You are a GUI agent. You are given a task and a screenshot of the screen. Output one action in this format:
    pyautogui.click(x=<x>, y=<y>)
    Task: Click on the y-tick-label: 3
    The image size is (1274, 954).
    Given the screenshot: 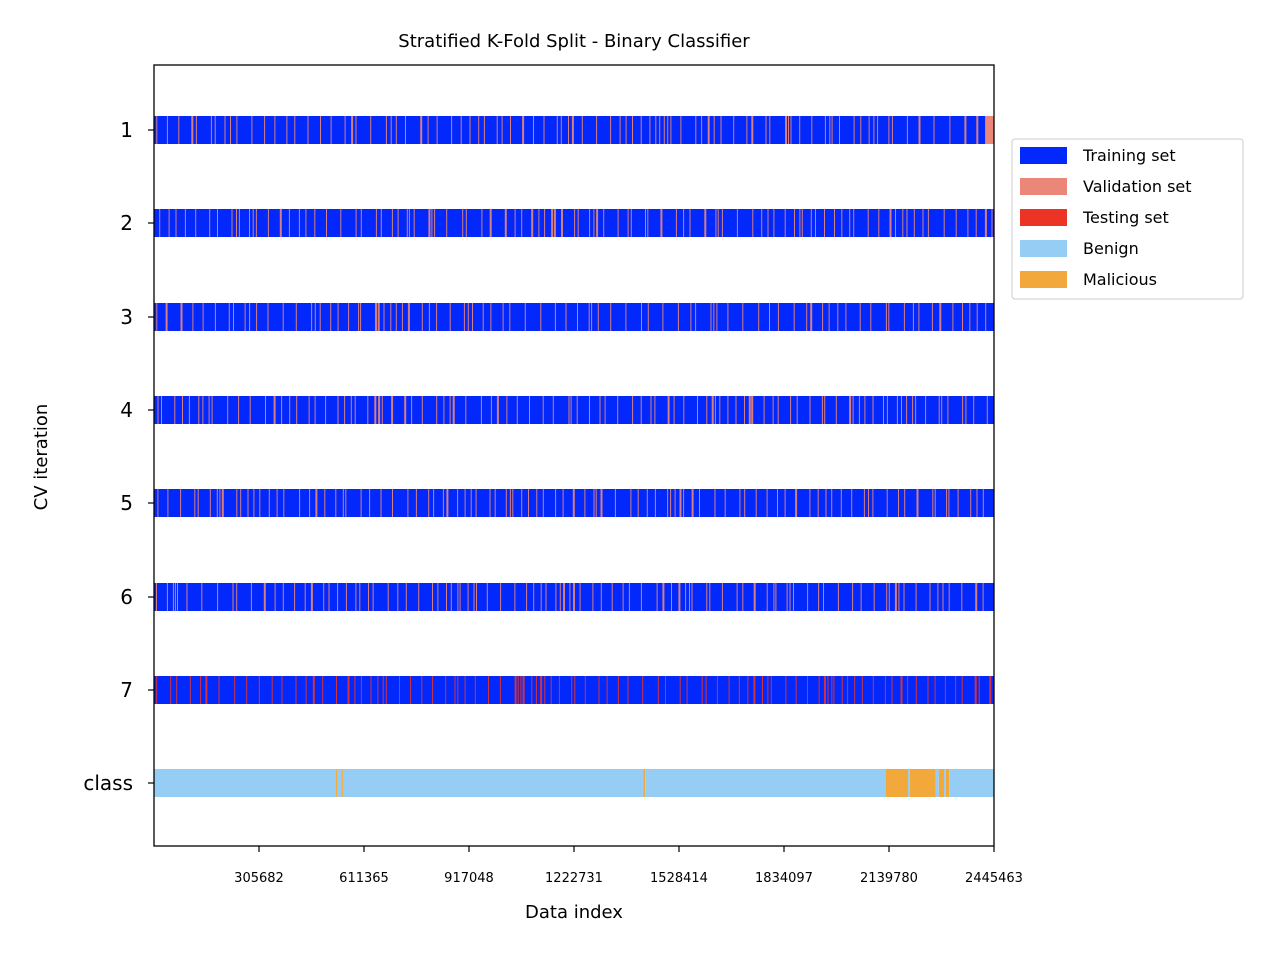 What is the action you would take?
    pyautogui.click(x=126, y=317)
    